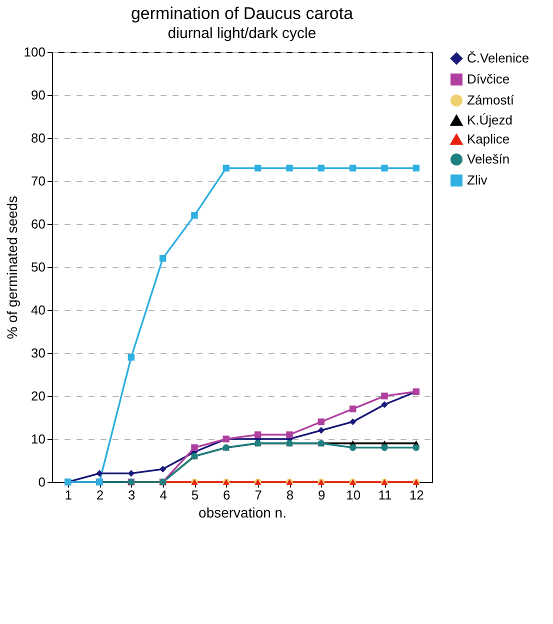 The image size is (553, 624). I want to click on x-tick-label: 6, so click(226, 495).